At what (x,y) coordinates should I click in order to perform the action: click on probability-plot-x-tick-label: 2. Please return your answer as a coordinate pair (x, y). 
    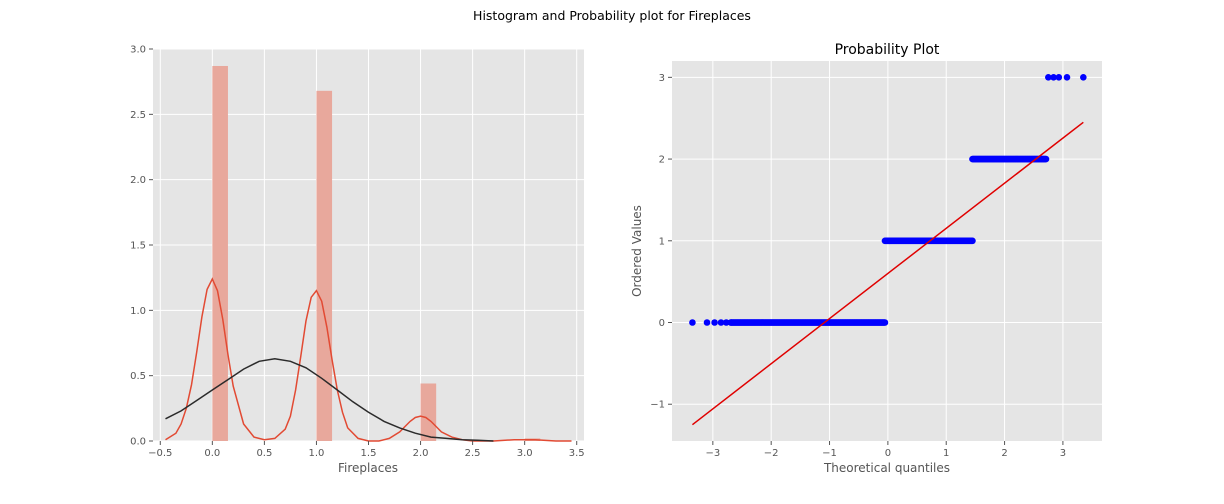
    Looking at the image, I should click on (1004, 453).